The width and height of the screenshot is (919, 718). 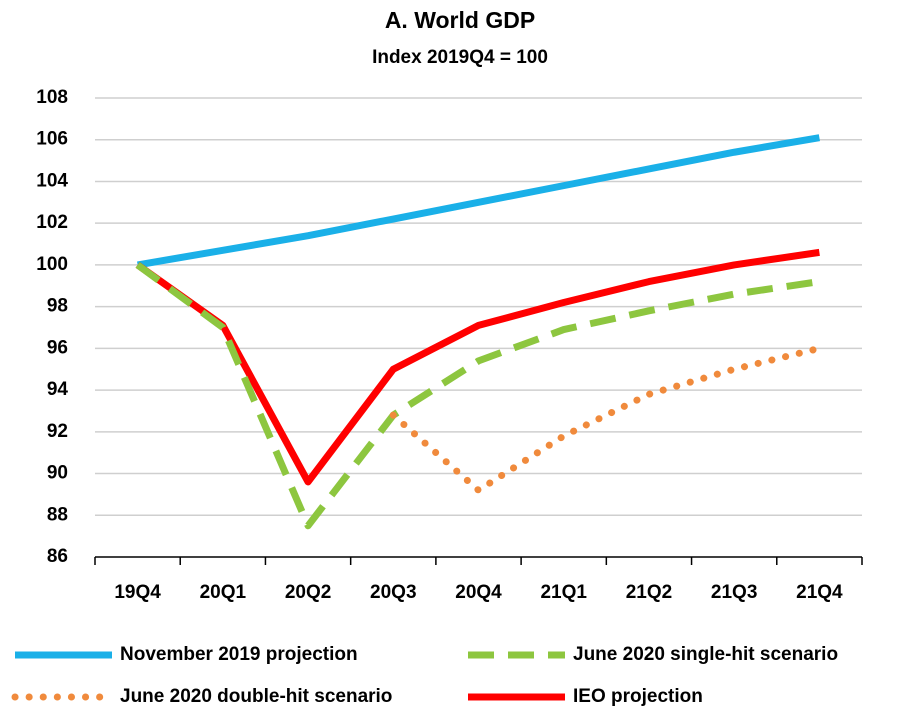 I want to click on y-tick-label: 102, so click(x=52, y=222).